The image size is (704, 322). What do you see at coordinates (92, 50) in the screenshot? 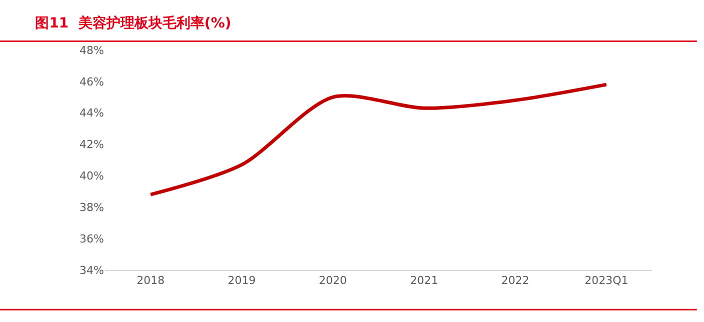
I see `y-tick-label: 48%` at bounding box center [92, 50].